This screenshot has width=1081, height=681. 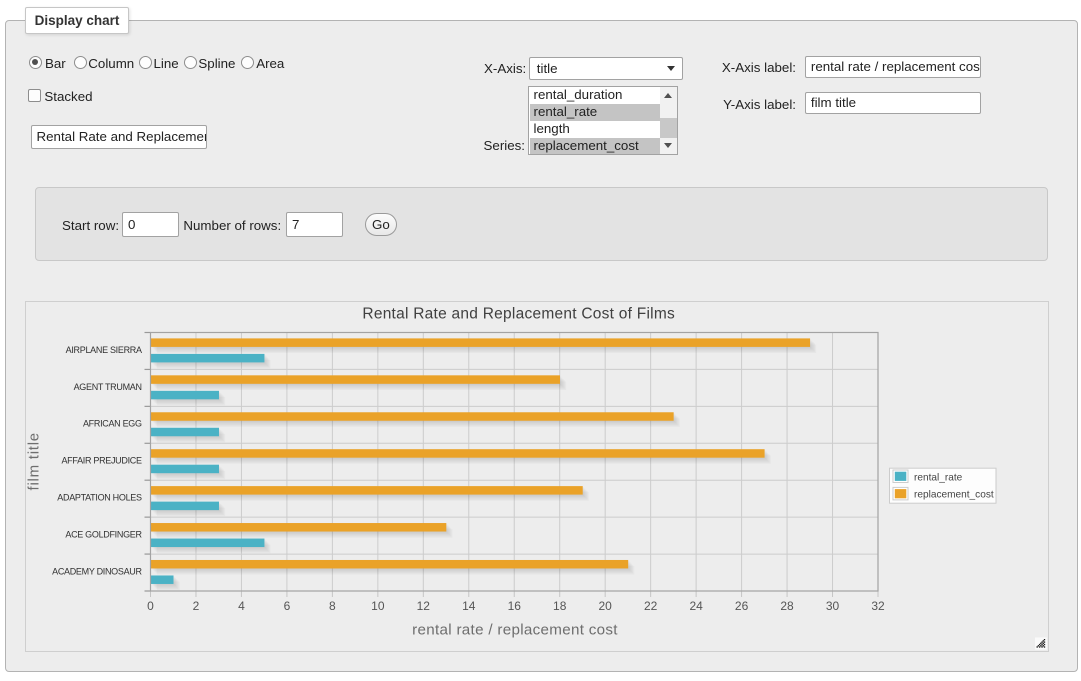 I want to click on svg-text: AIRPLANE SIERRA, so click(x=104, y=350).